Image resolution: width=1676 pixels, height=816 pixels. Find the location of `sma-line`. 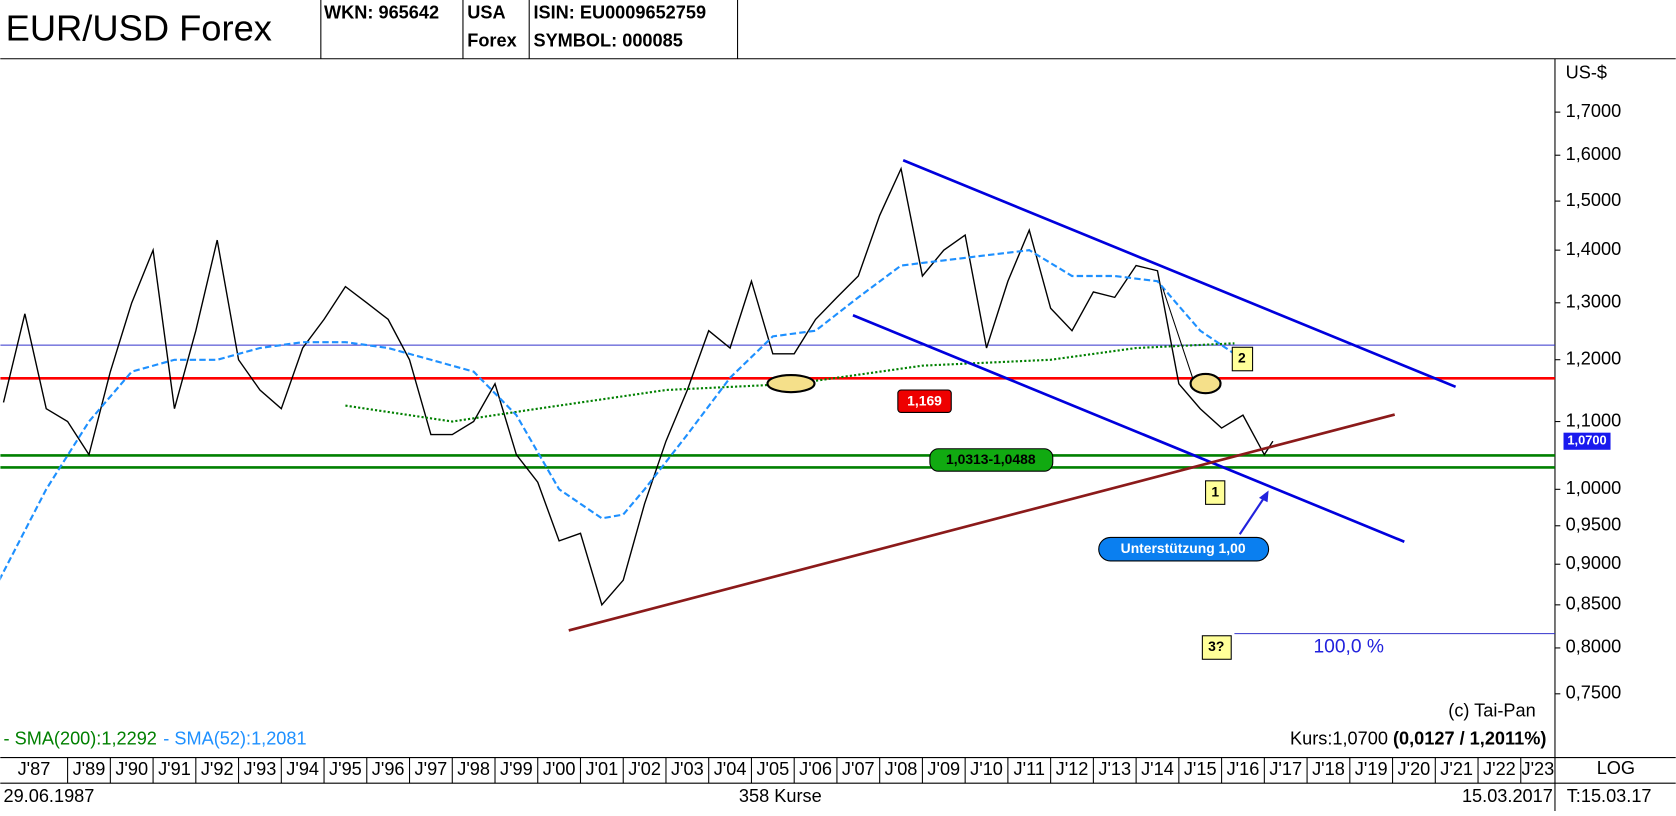

sma-line is located at coordinates (790, 382).